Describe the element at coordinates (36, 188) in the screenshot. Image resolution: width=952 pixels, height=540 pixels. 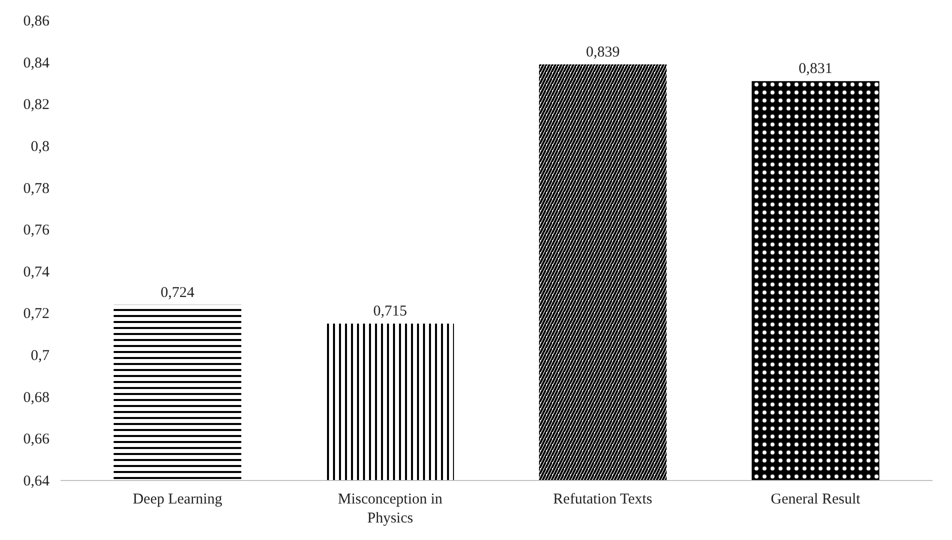
I see `y-tick-label: 0,78` at that location.